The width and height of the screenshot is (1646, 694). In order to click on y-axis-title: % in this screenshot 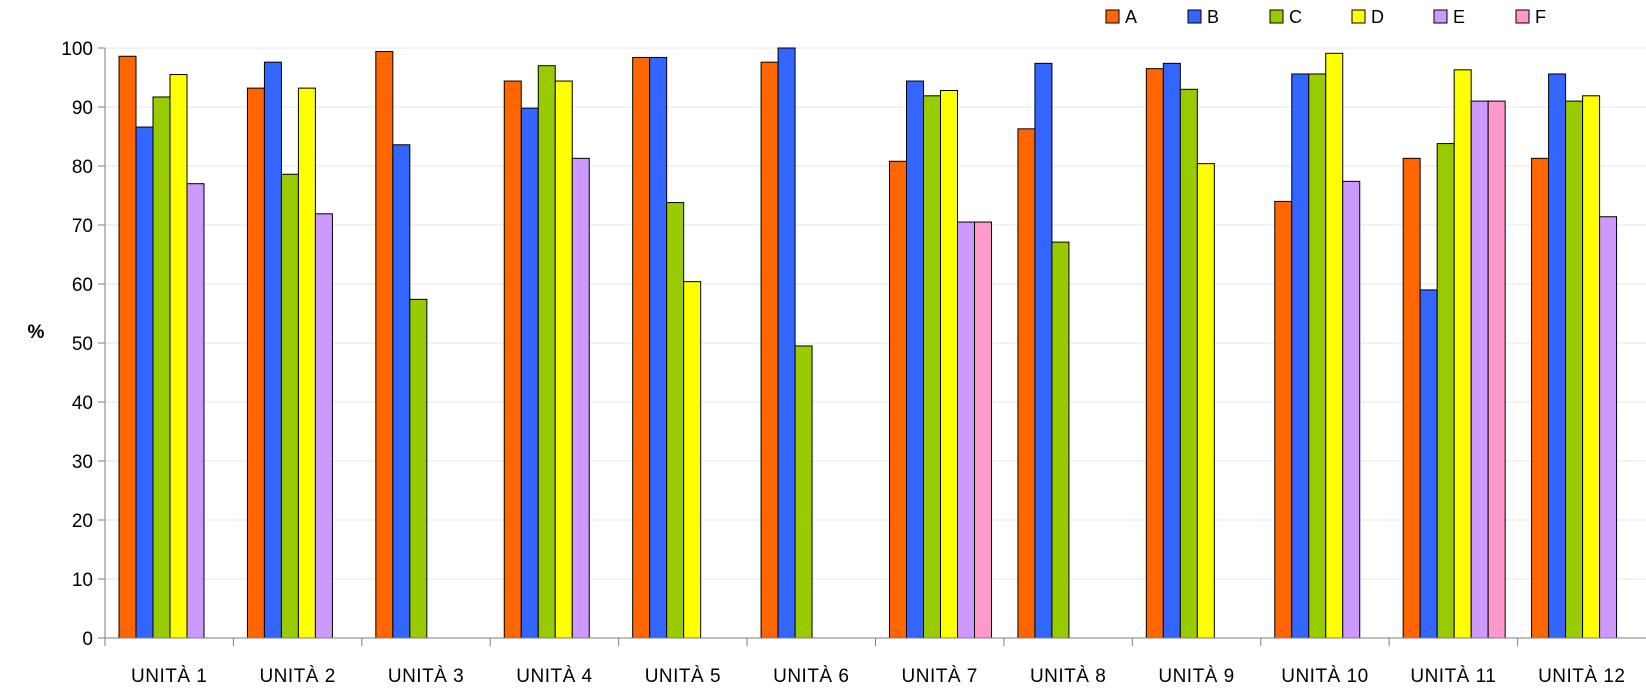, I will do `click(36, 332)`.